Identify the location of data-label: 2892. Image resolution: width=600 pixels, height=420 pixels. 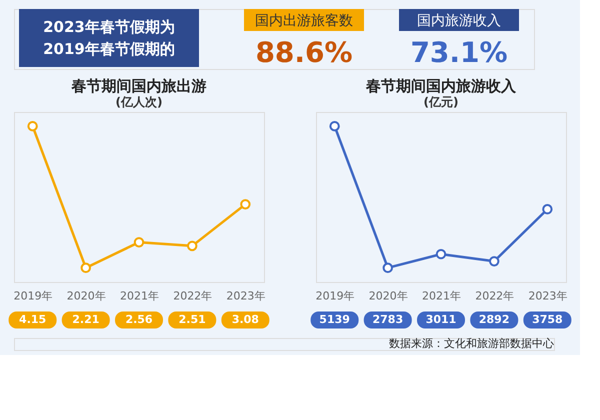
(494, 319).